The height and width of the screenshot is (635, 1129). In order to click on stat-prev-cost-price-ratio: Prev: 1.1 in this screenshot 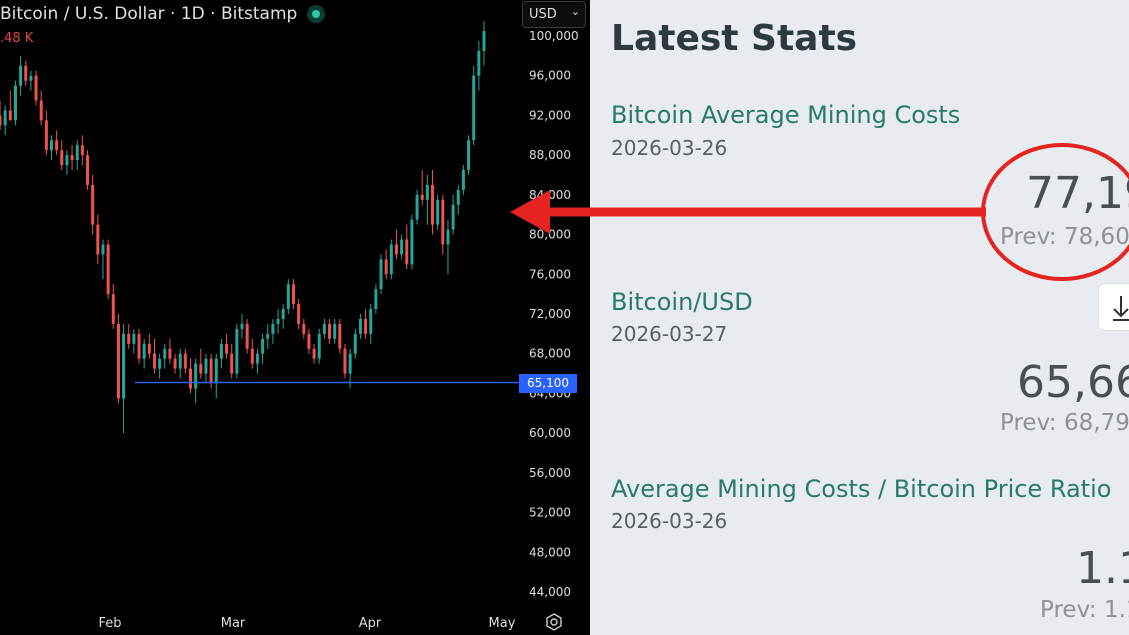, I will do `click(1084, 610)`.